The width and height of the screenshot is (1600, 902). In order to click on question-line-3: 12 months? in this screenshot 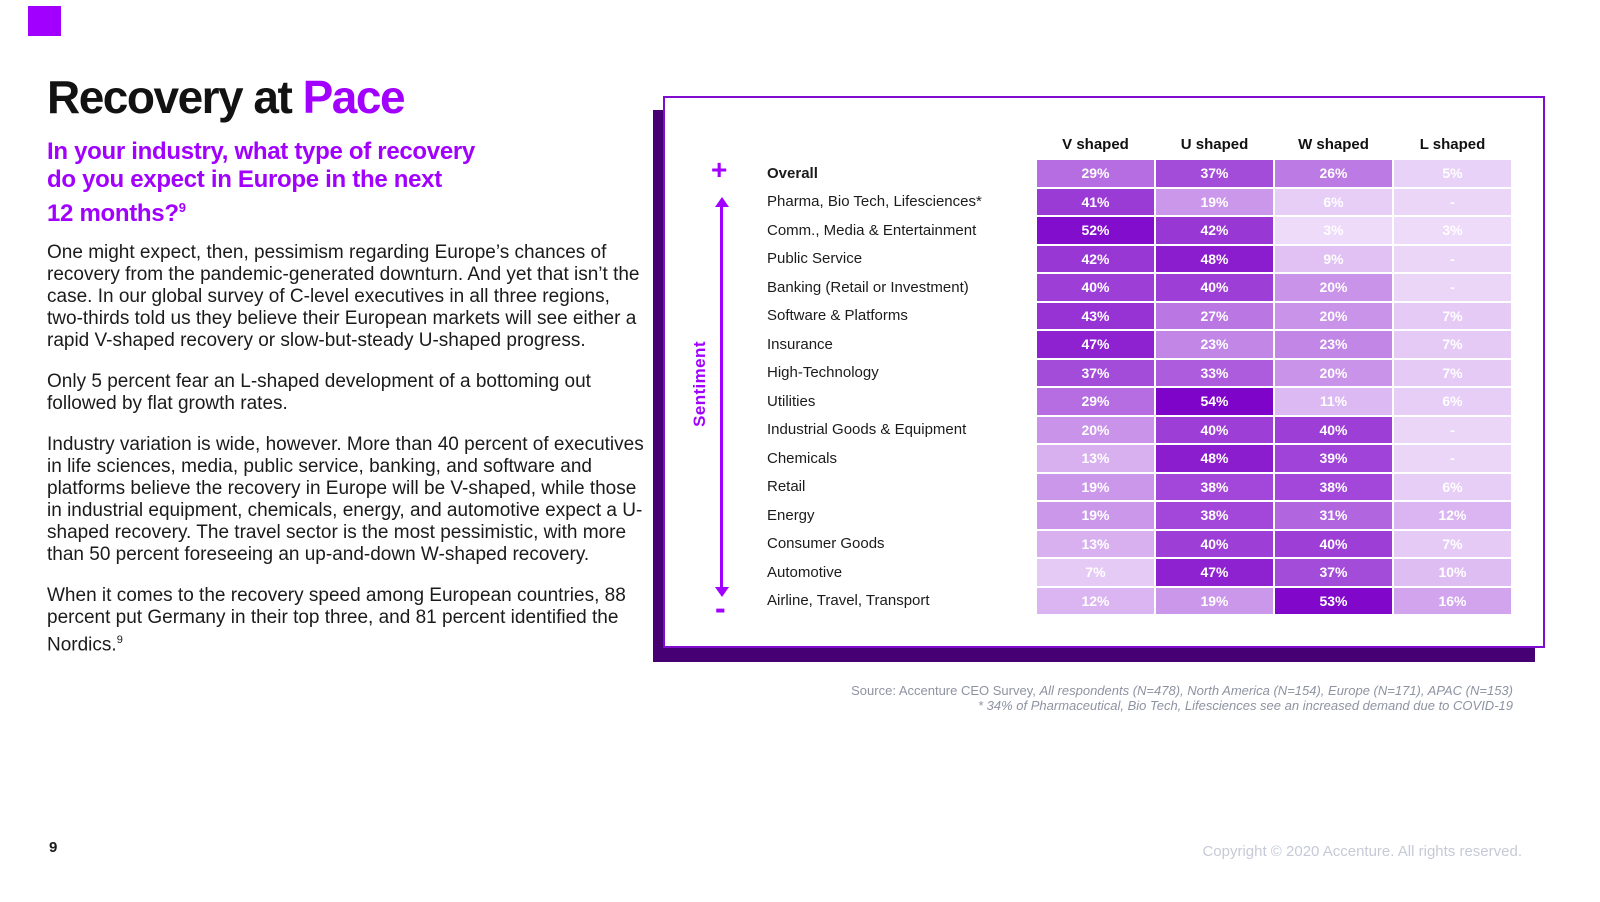, I will do `click(113, 213)`.